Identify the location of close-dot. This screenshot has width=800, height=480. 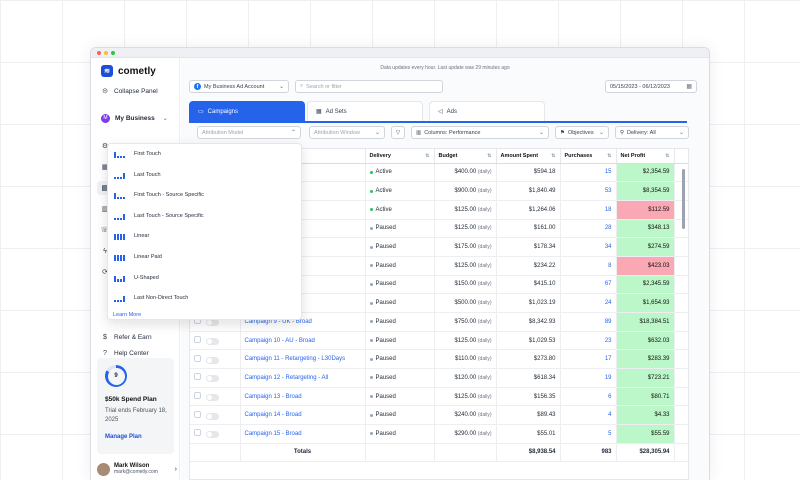
(99, 53).